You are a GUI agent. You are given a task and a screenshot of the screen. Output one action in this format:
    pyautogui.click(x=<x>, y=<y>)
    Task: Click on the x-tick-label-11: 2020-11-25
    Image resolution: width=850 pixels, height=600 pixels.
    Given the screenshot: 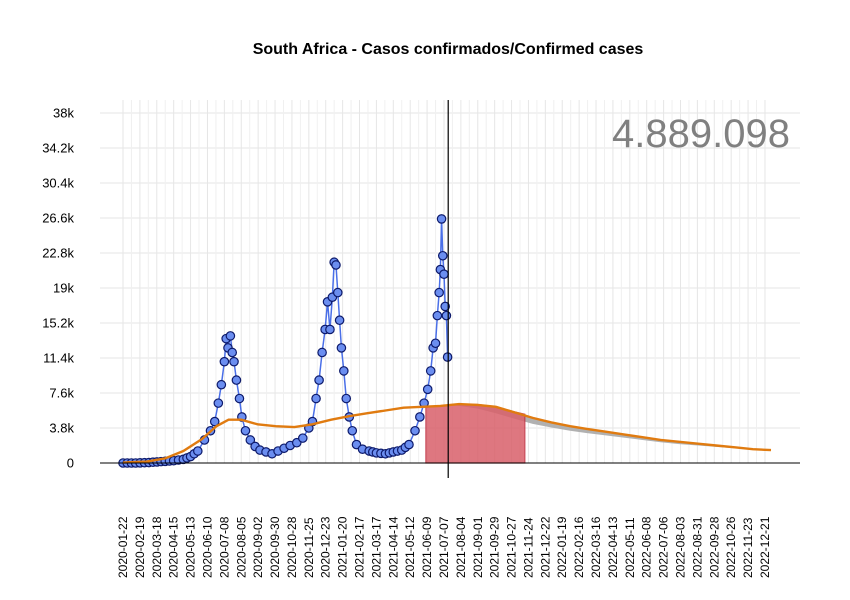 What is the action you would take?
    pyautogui.click(x=309, y=547)
    